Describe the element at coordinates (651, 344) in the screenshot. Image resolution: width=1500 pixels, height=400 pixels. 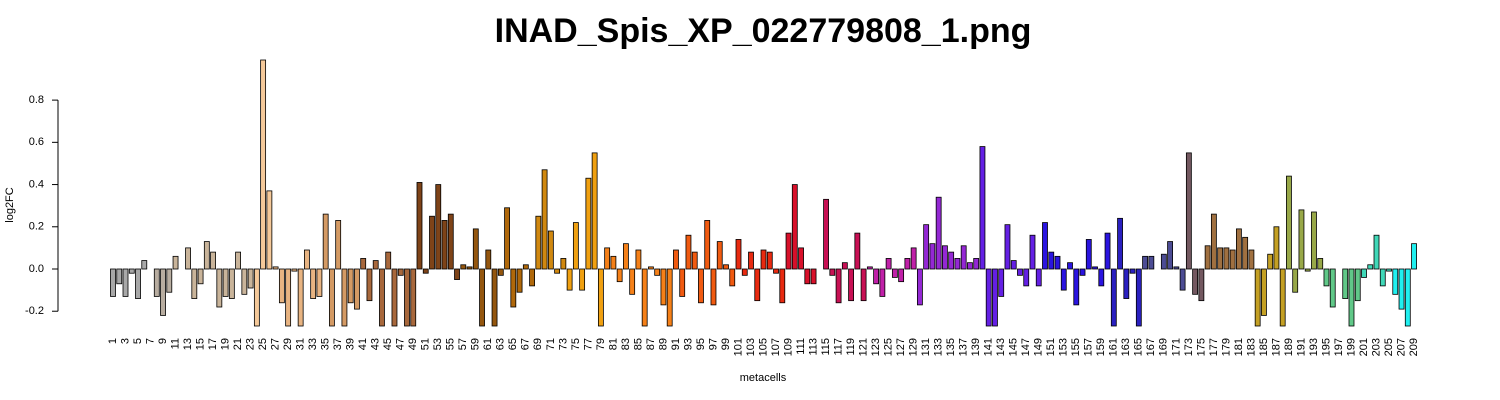
I see `x-tick-label: 87` at that location.